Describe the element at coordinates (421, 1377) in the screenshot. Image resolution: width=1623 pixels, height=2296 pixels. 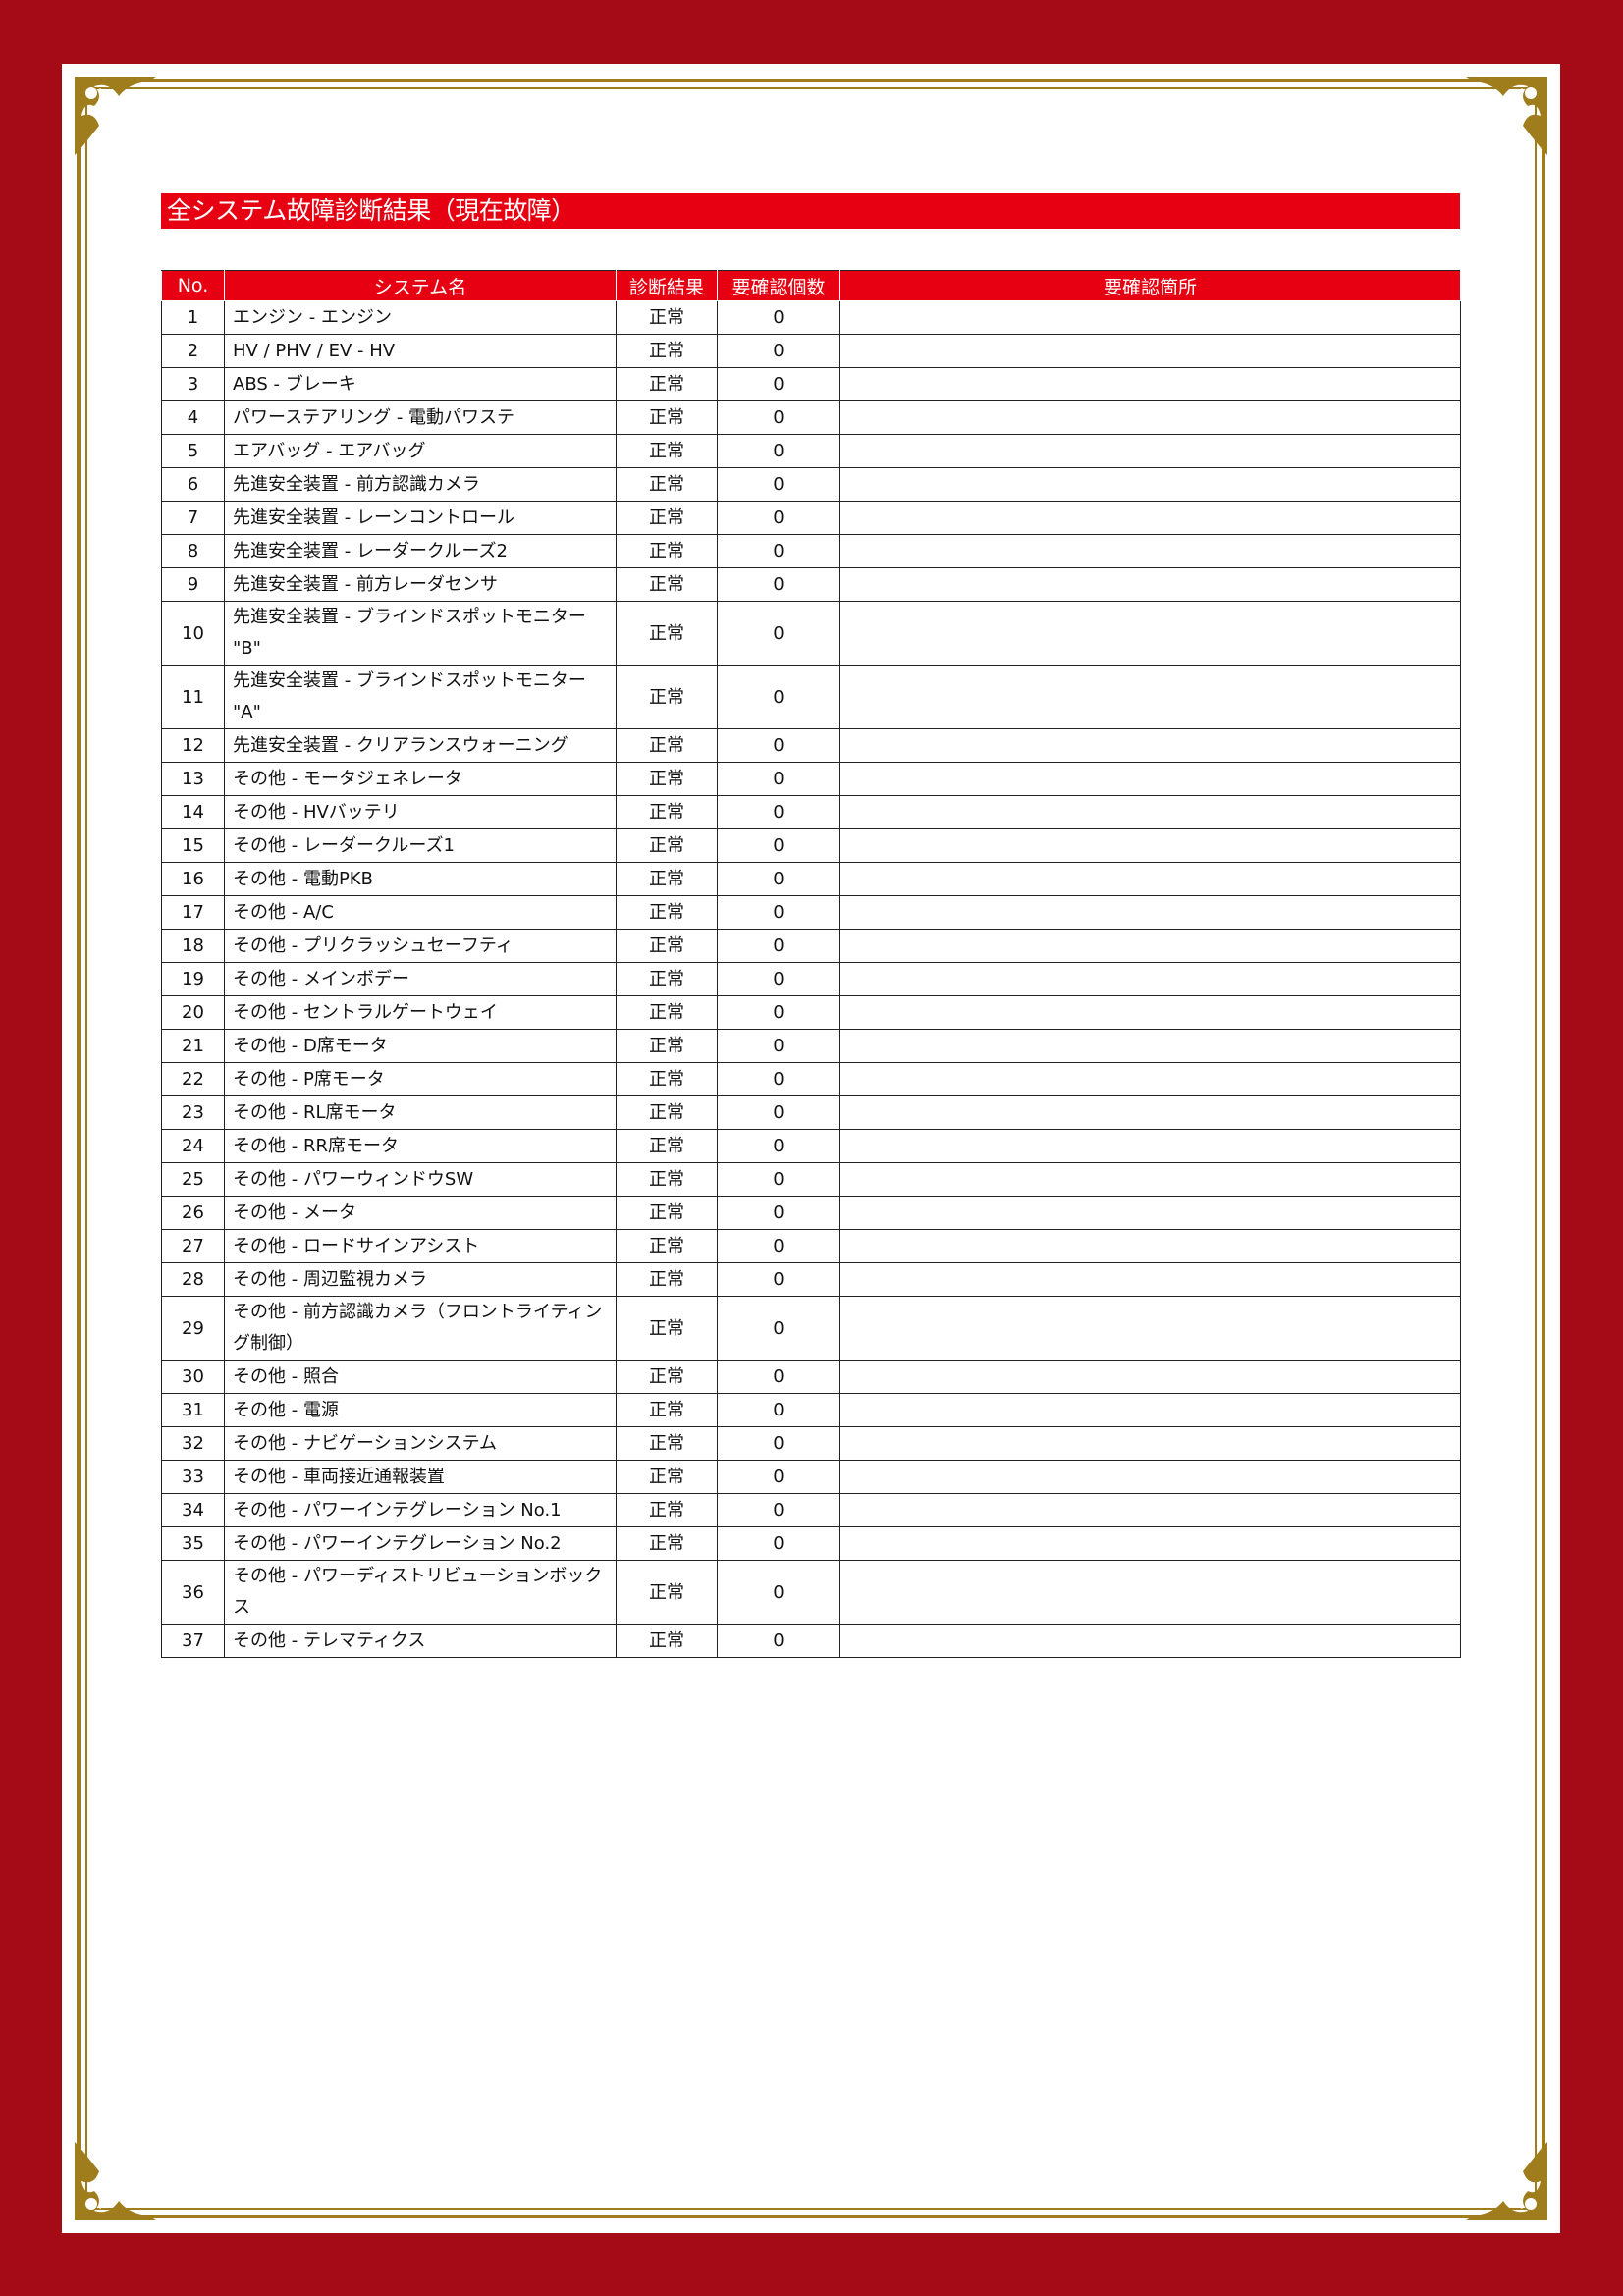
I see `row-system-name: その他 - 照合` at that location.